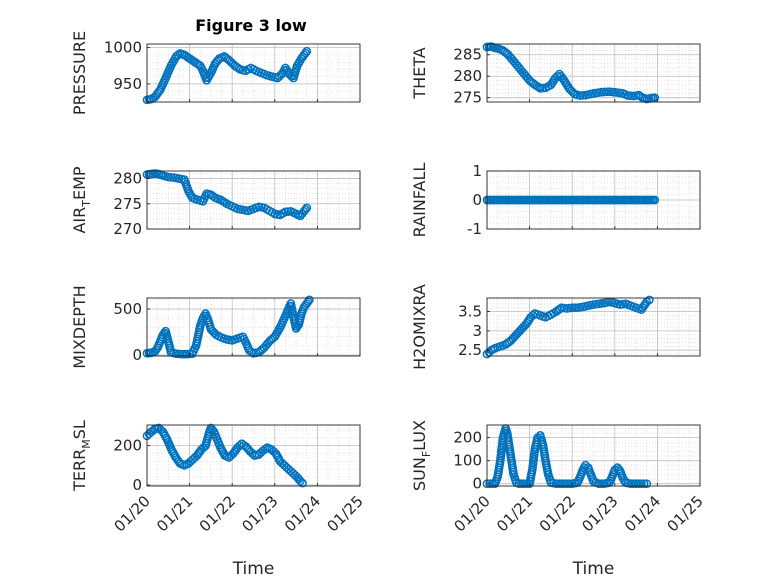 The image size is (778, 583). I want to click on y-axis-label: AIRTEMP, so click(81, 199).